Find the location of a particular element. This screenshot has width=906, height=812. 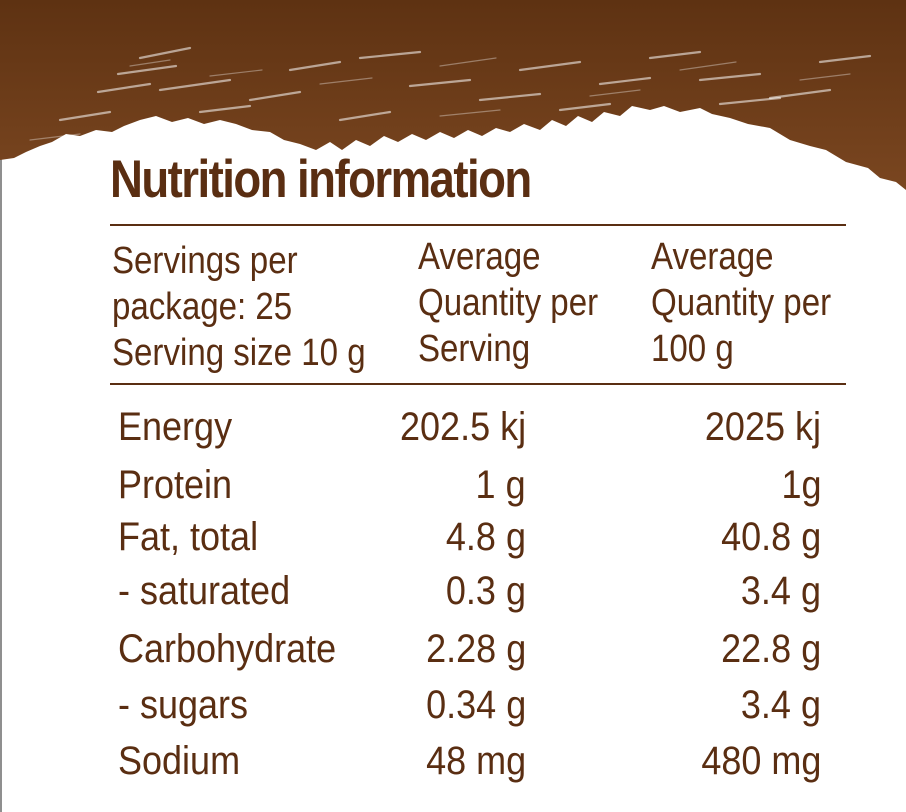

nutrient-row-carbohydrate: Carbohydrate 2.28 g 22.8 g is located at coordinates (453, 649).